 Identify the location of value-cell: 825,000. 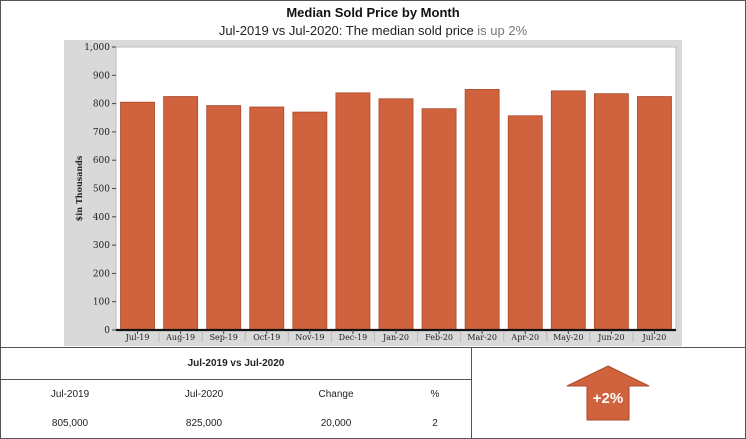
(204, 423).